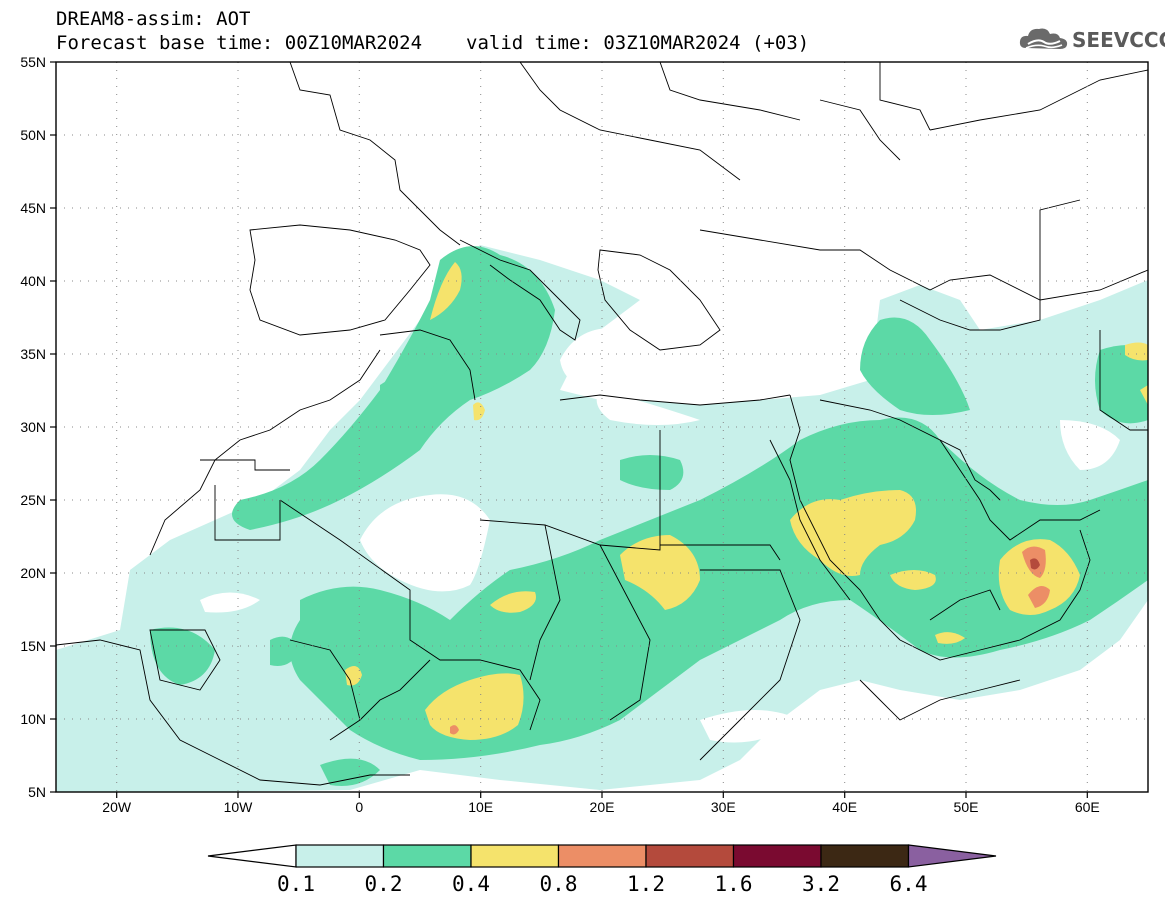 This screenshot has height=905, width=1165. What do you see at coordinates (33, 135) in the screenshot?
I see `lat-label: 50N` at bounding box center [33, 135].